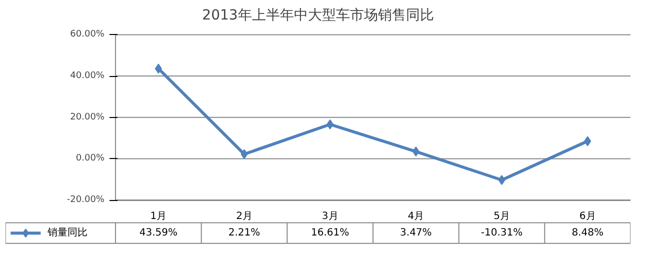 This screenshot has height=260, width=650. What do you see at coordinates (318, 16) in the screenshot?
I see `chart-title: 2013年上半年中大型车市场销售同比` at bounding box center [318, 16].